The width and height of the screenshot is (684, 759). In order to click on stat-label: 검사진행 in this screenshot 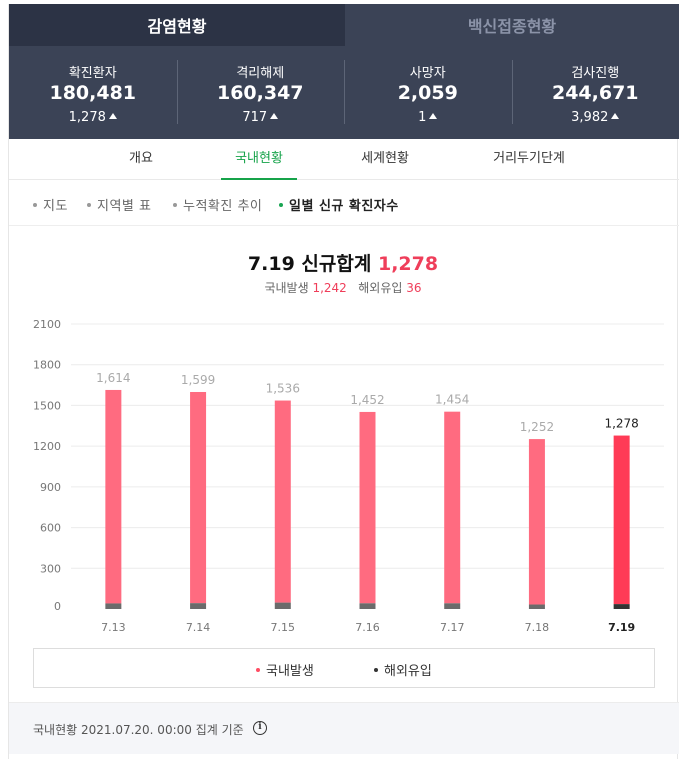, I will do `click(595, 73)`.